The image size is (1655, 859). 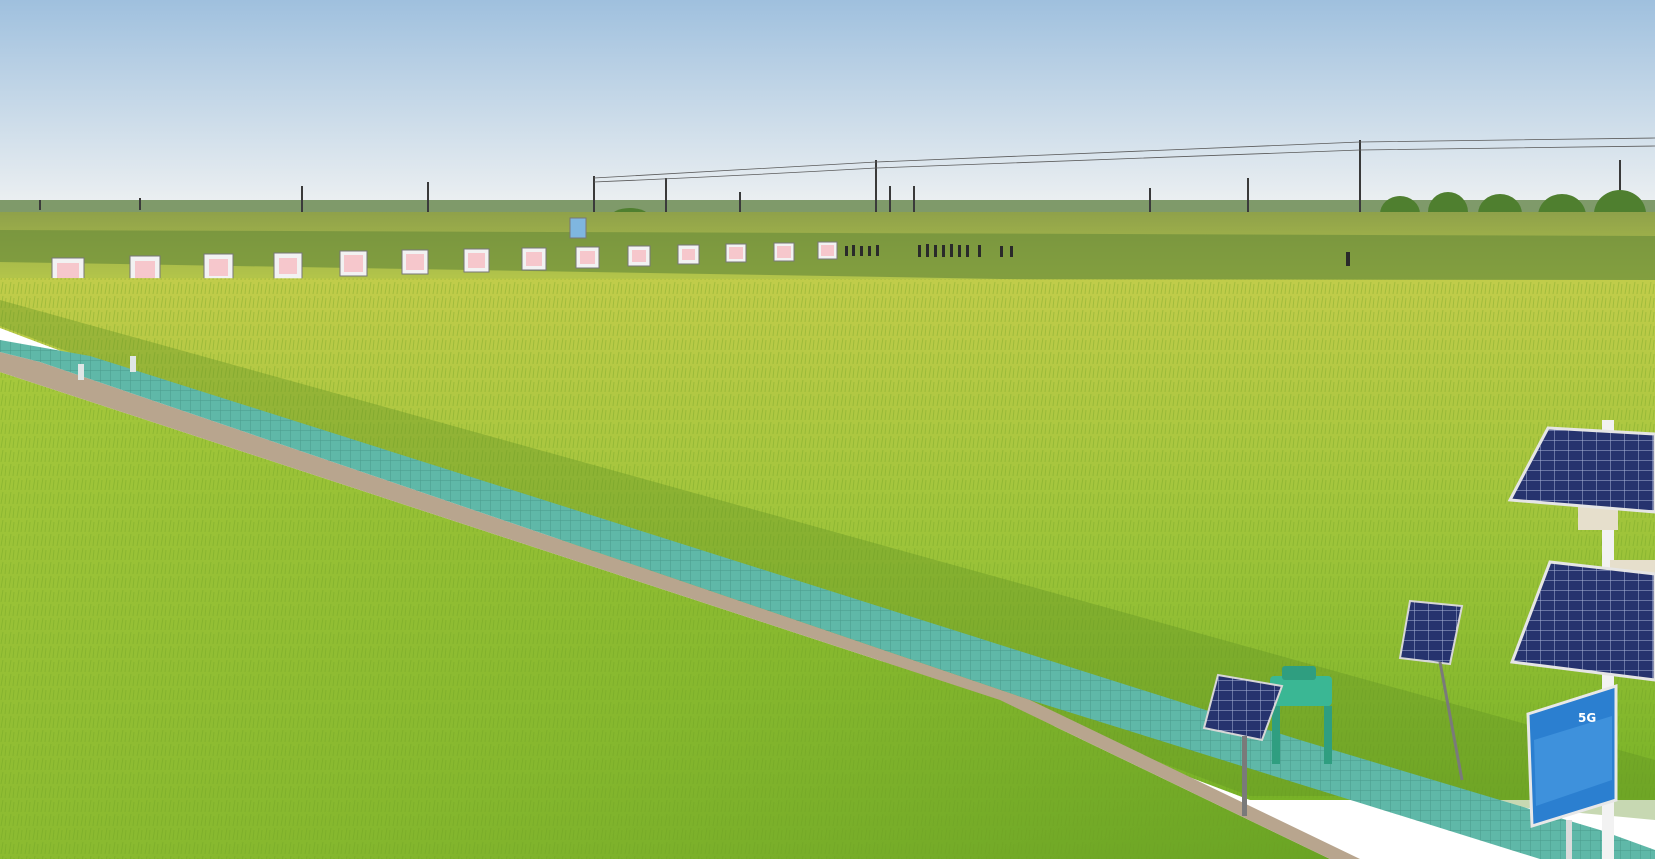 What do you see at coordinates (107, 368) in the screenshot?
I see `sensor-post` at bounding box center [107, 368].